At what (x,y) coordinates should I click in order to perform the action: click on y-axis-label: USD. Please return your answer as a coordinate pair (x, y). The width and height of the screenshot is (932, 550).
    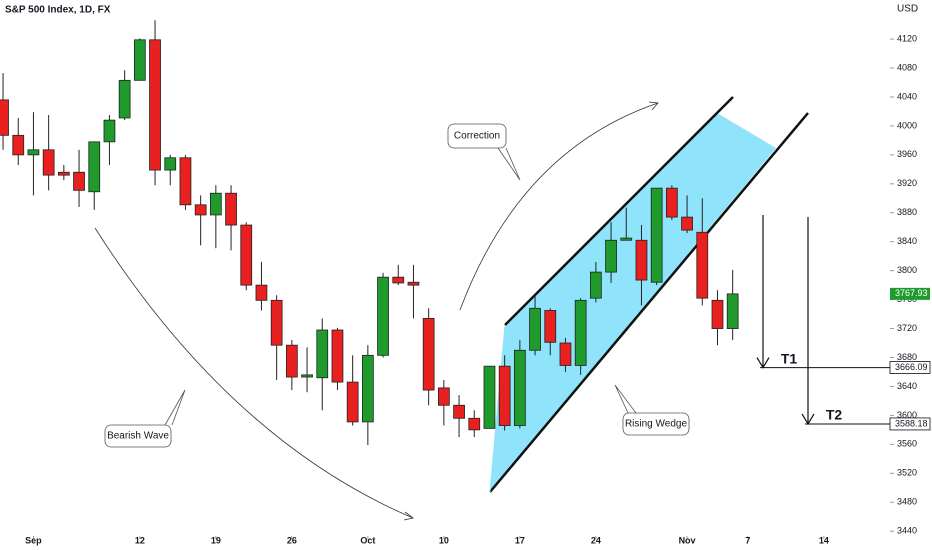
    Looking at the image, I should click on (907, 9).